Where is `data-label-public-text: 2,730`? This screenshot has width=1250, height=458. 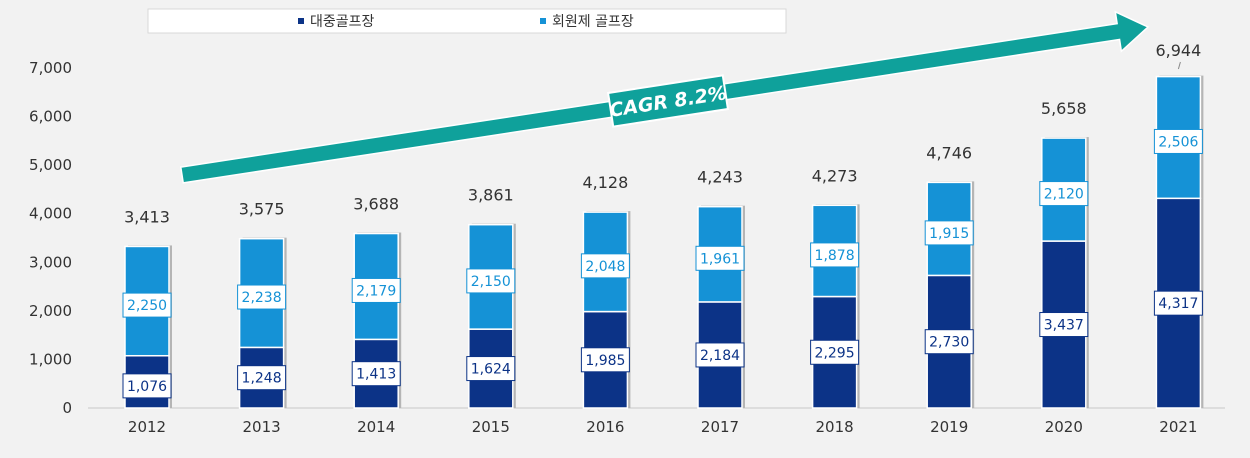 data-label-public-text: 2,730 is located at coordinates (949, 343).